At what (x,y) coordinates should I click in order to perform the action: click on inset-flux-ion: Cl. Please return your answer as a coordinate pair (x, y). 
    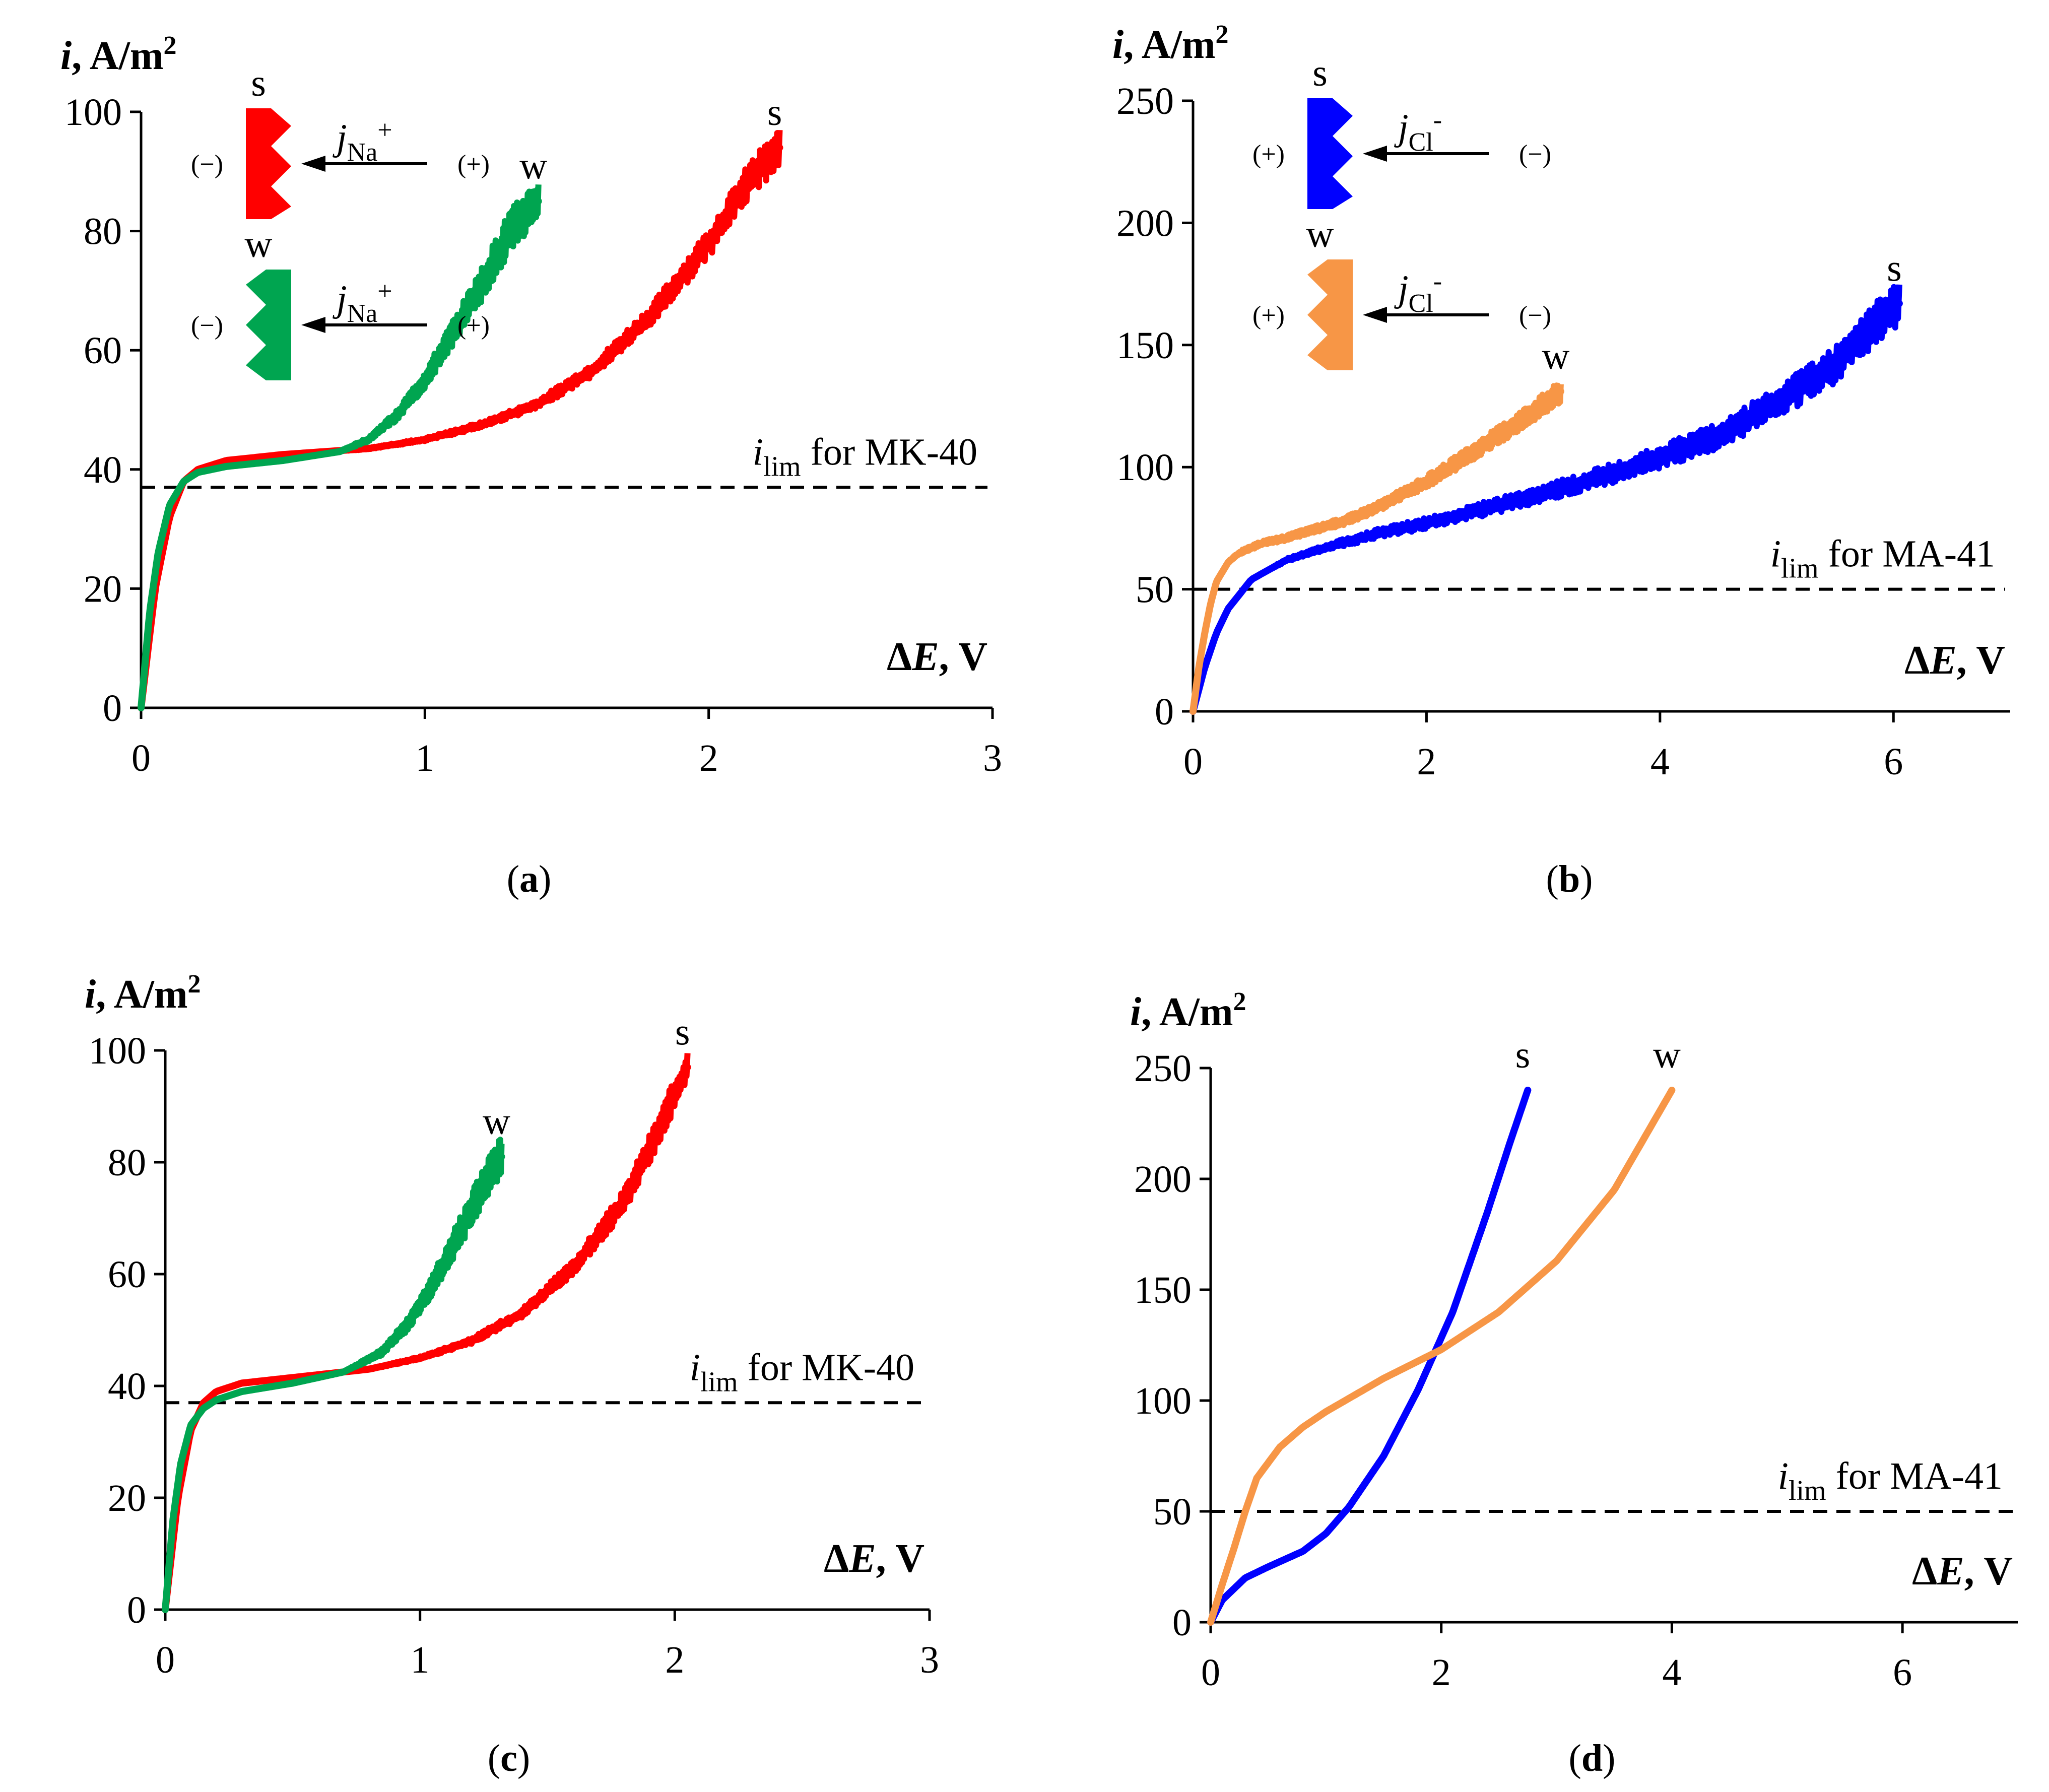
    Looking at the image, I should click on (1421, 304).